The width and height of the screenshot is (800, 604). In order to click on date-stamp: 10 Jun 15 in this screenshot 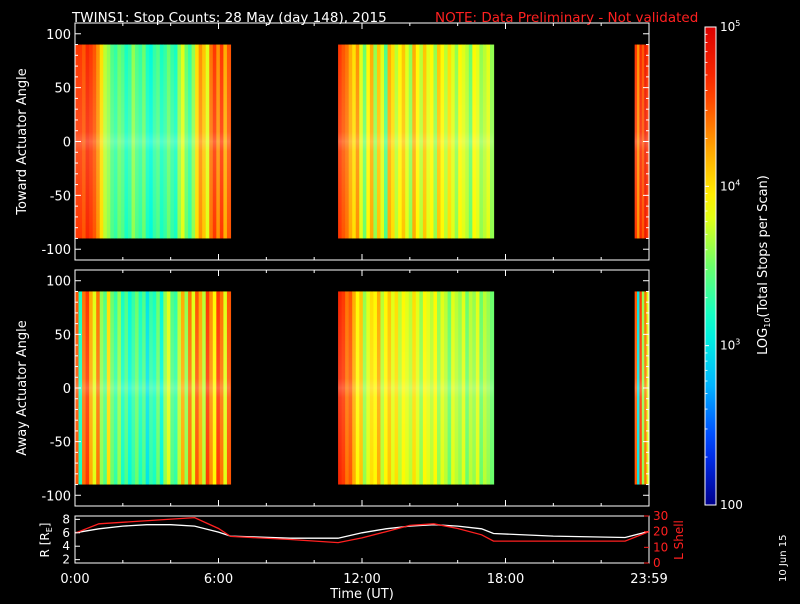, I will do `click(783, 558)`.